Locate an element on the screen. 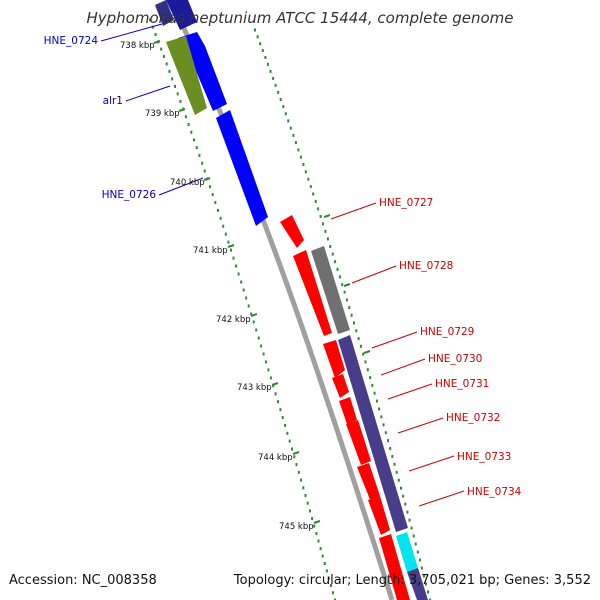 This screenshot has height=600, width=600. gene-purple-track is located at coordinates (373, 433).